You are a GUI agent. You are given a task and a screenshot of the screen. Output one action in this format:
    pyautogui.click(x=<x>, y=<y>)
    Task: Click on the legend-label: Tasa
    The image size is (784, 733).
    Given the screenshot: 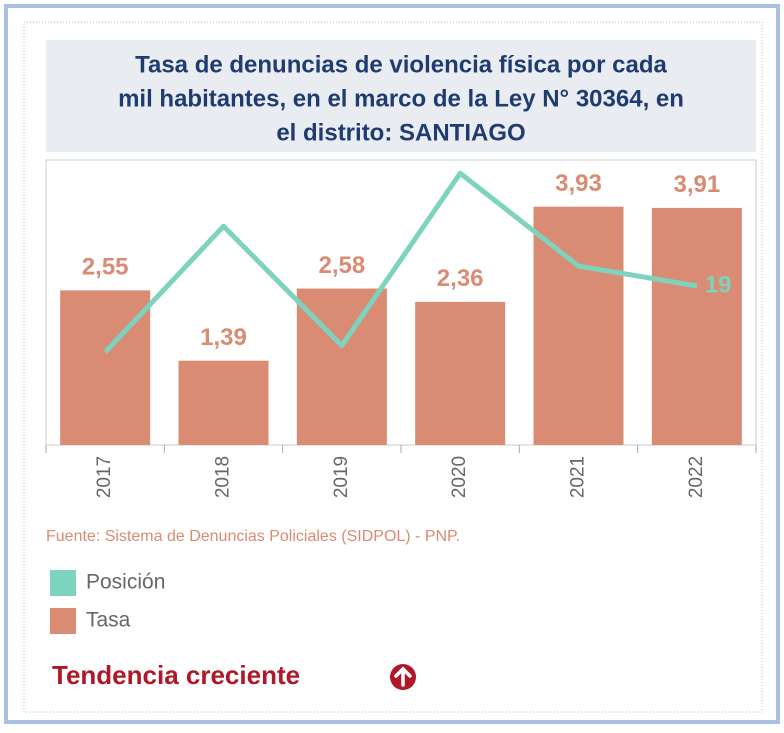 What is the action you would take?
    pyautogui.click(x=108, y=620)
    